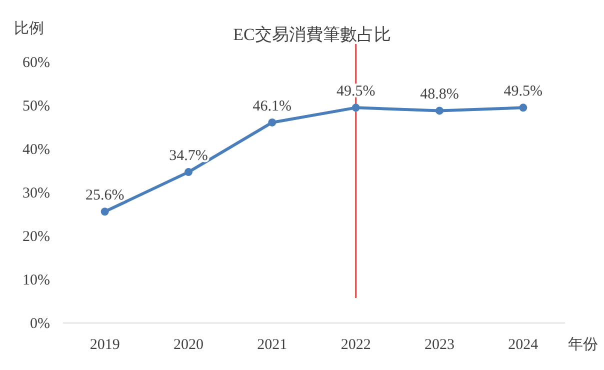 This screenshot has width=604, height=370. I want to click on y-tick-label: 50%, so click(36, 106).